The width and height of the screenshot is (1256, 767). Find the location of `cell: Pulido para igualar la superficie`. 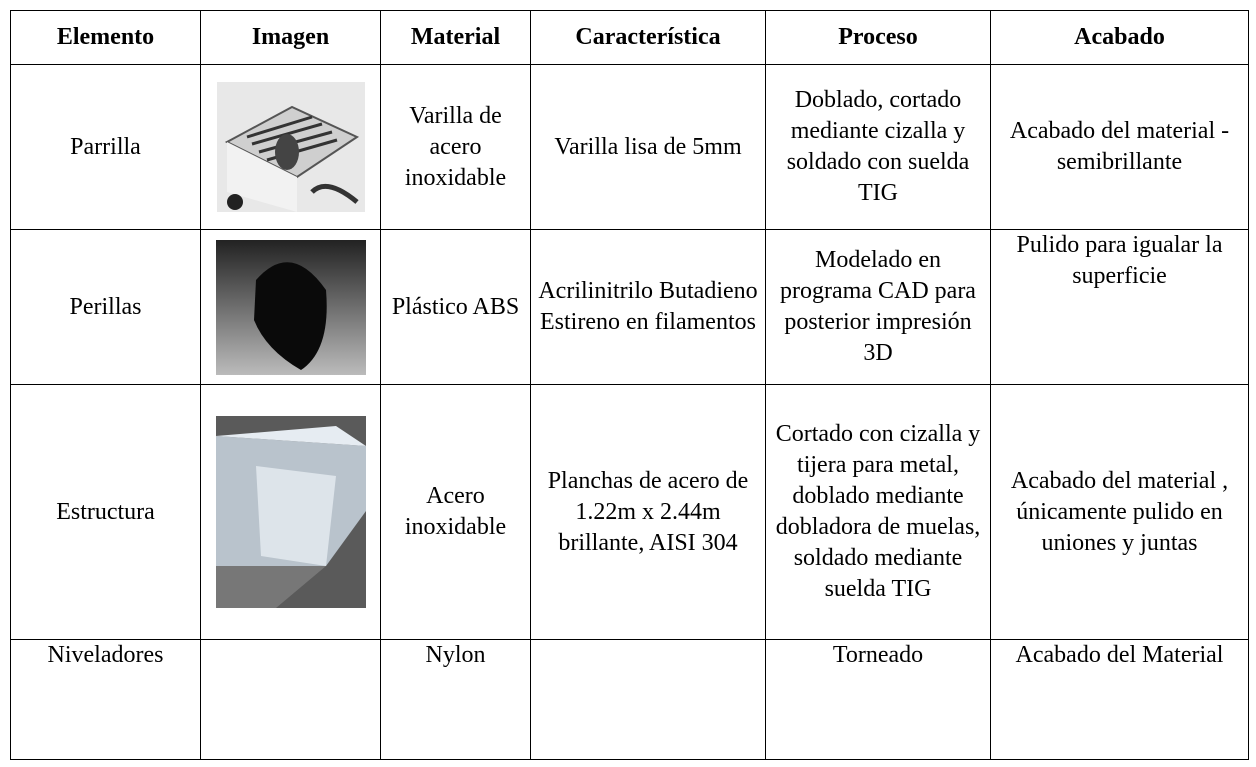

cell: Pulido para igualar la superficie is located at coordinates (1119, 307).